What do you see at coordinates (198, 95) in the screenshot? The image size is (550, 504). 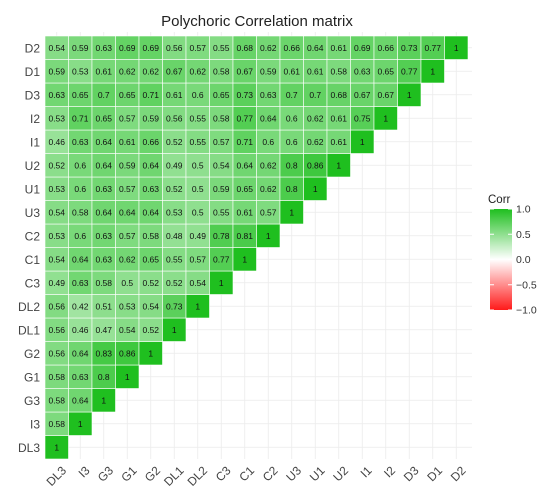 I see `cell-value-label: 0.6` at bounding box center [198, 95].